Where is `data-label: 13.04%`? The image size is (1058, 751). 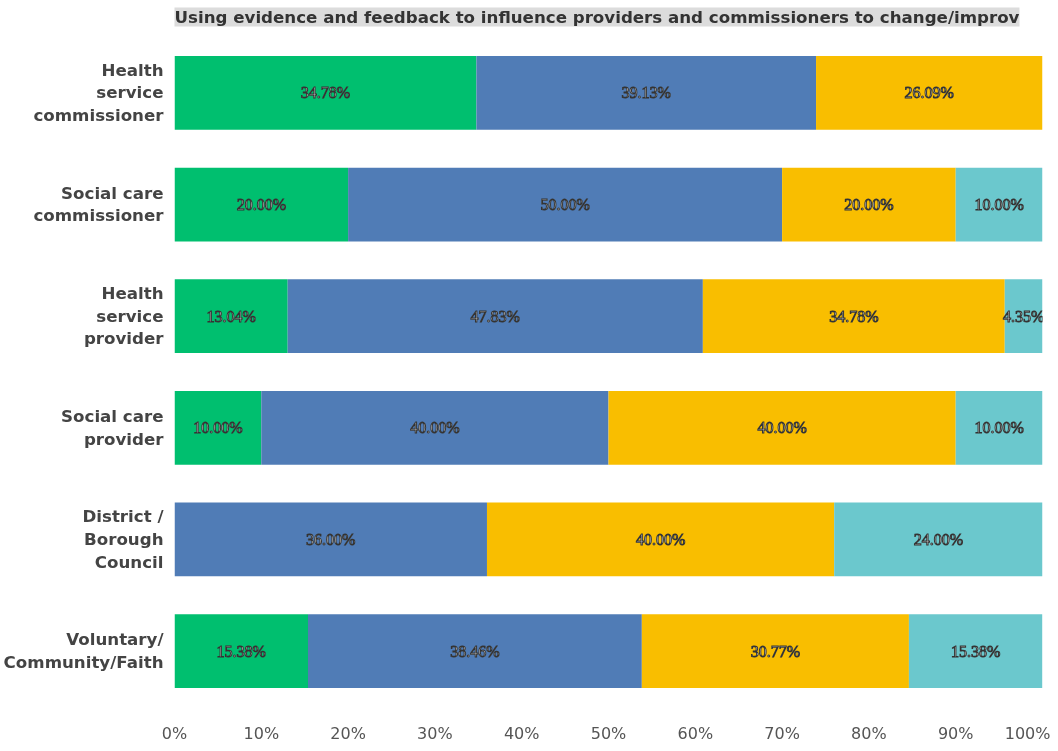 data-label: 13.04% is located at coordinates (231, 316).